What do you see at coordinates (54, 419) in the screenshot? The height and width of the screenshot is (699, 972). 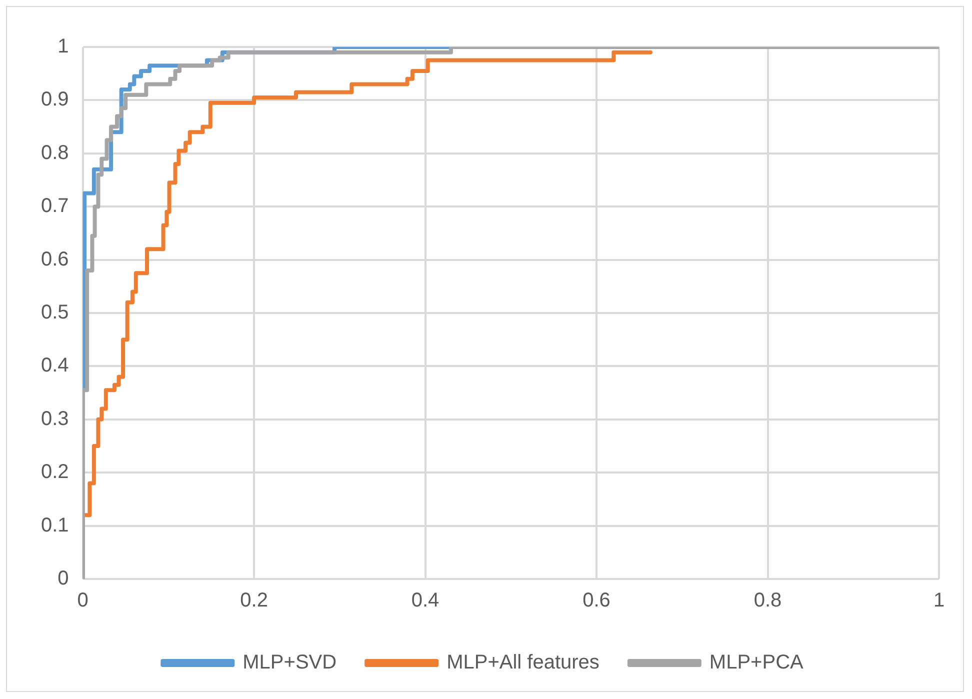 I see `y-tick-label: 0.3` at bounding box center [54, 419].